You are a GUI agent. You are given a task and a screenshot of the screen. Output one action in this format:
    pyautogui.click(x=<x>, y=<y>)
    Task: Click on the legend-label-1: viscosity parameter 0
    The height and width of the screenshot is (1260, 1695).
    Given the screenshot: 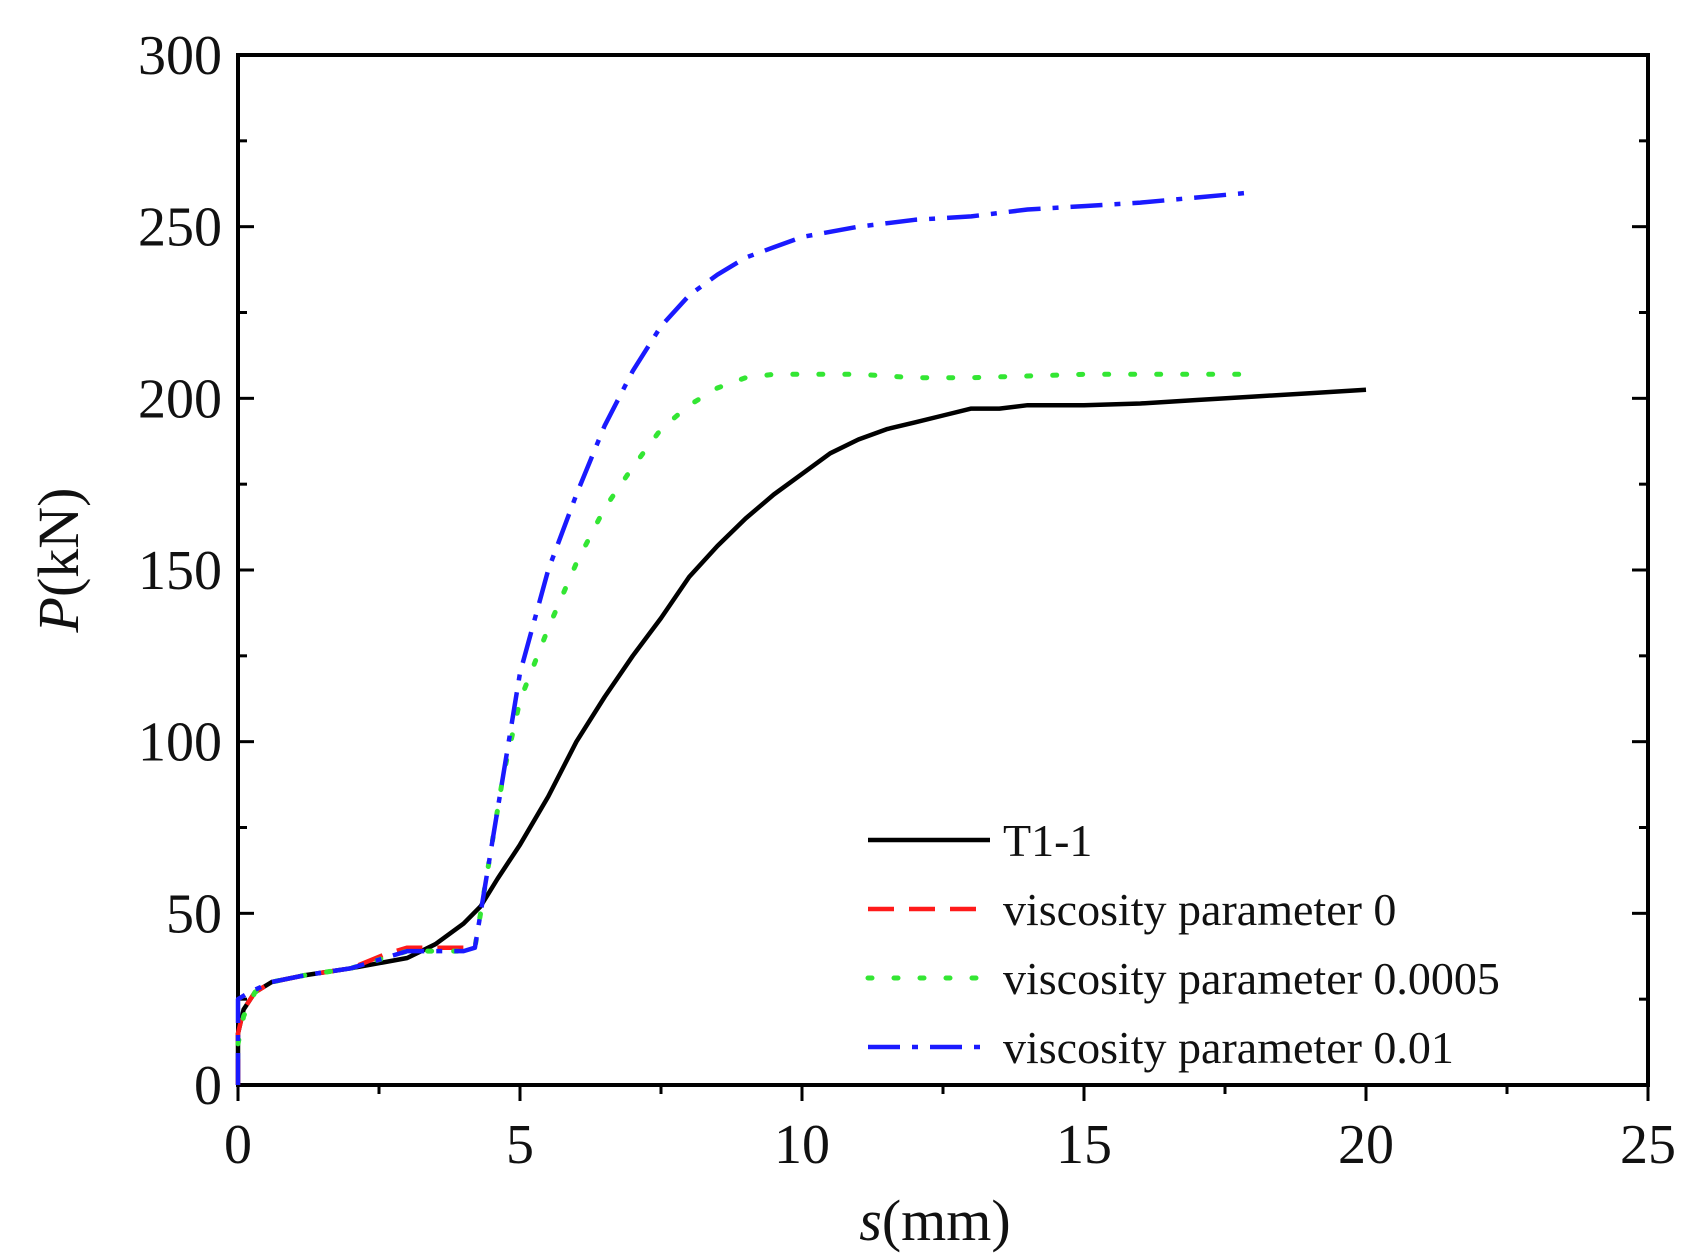 What is the action you would take?
    pyautogui.click(x=1199, y=909)
    